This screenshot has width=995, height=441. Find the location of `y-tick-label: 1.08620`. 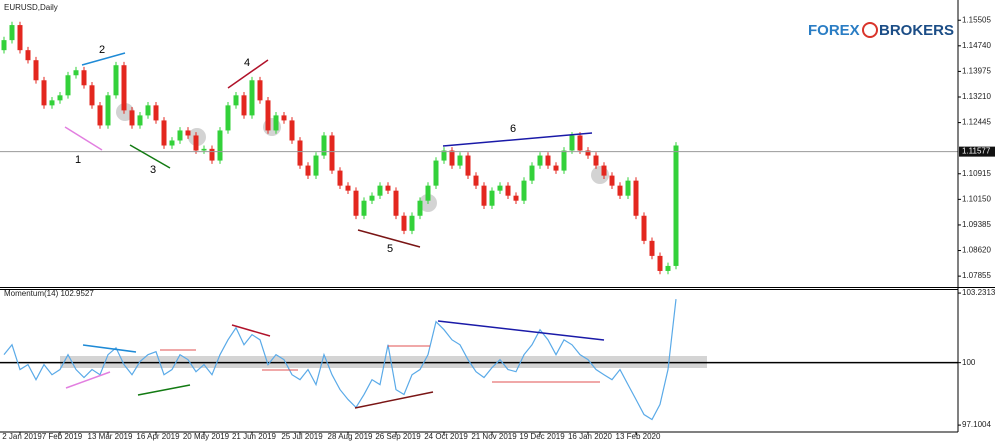

y-tick-label: 1.08620 is located at coordinates (976, 250).